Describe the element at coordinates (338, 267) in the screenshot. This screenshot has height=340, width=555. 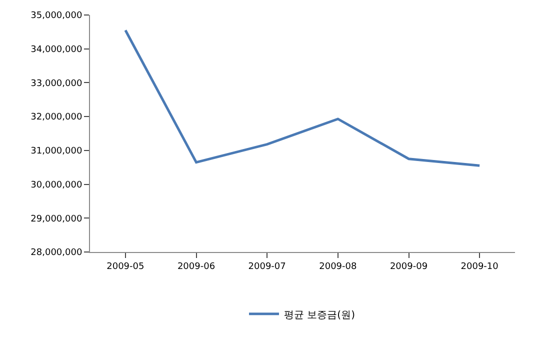
I see `x-tick-label: 2009-08` at that location.